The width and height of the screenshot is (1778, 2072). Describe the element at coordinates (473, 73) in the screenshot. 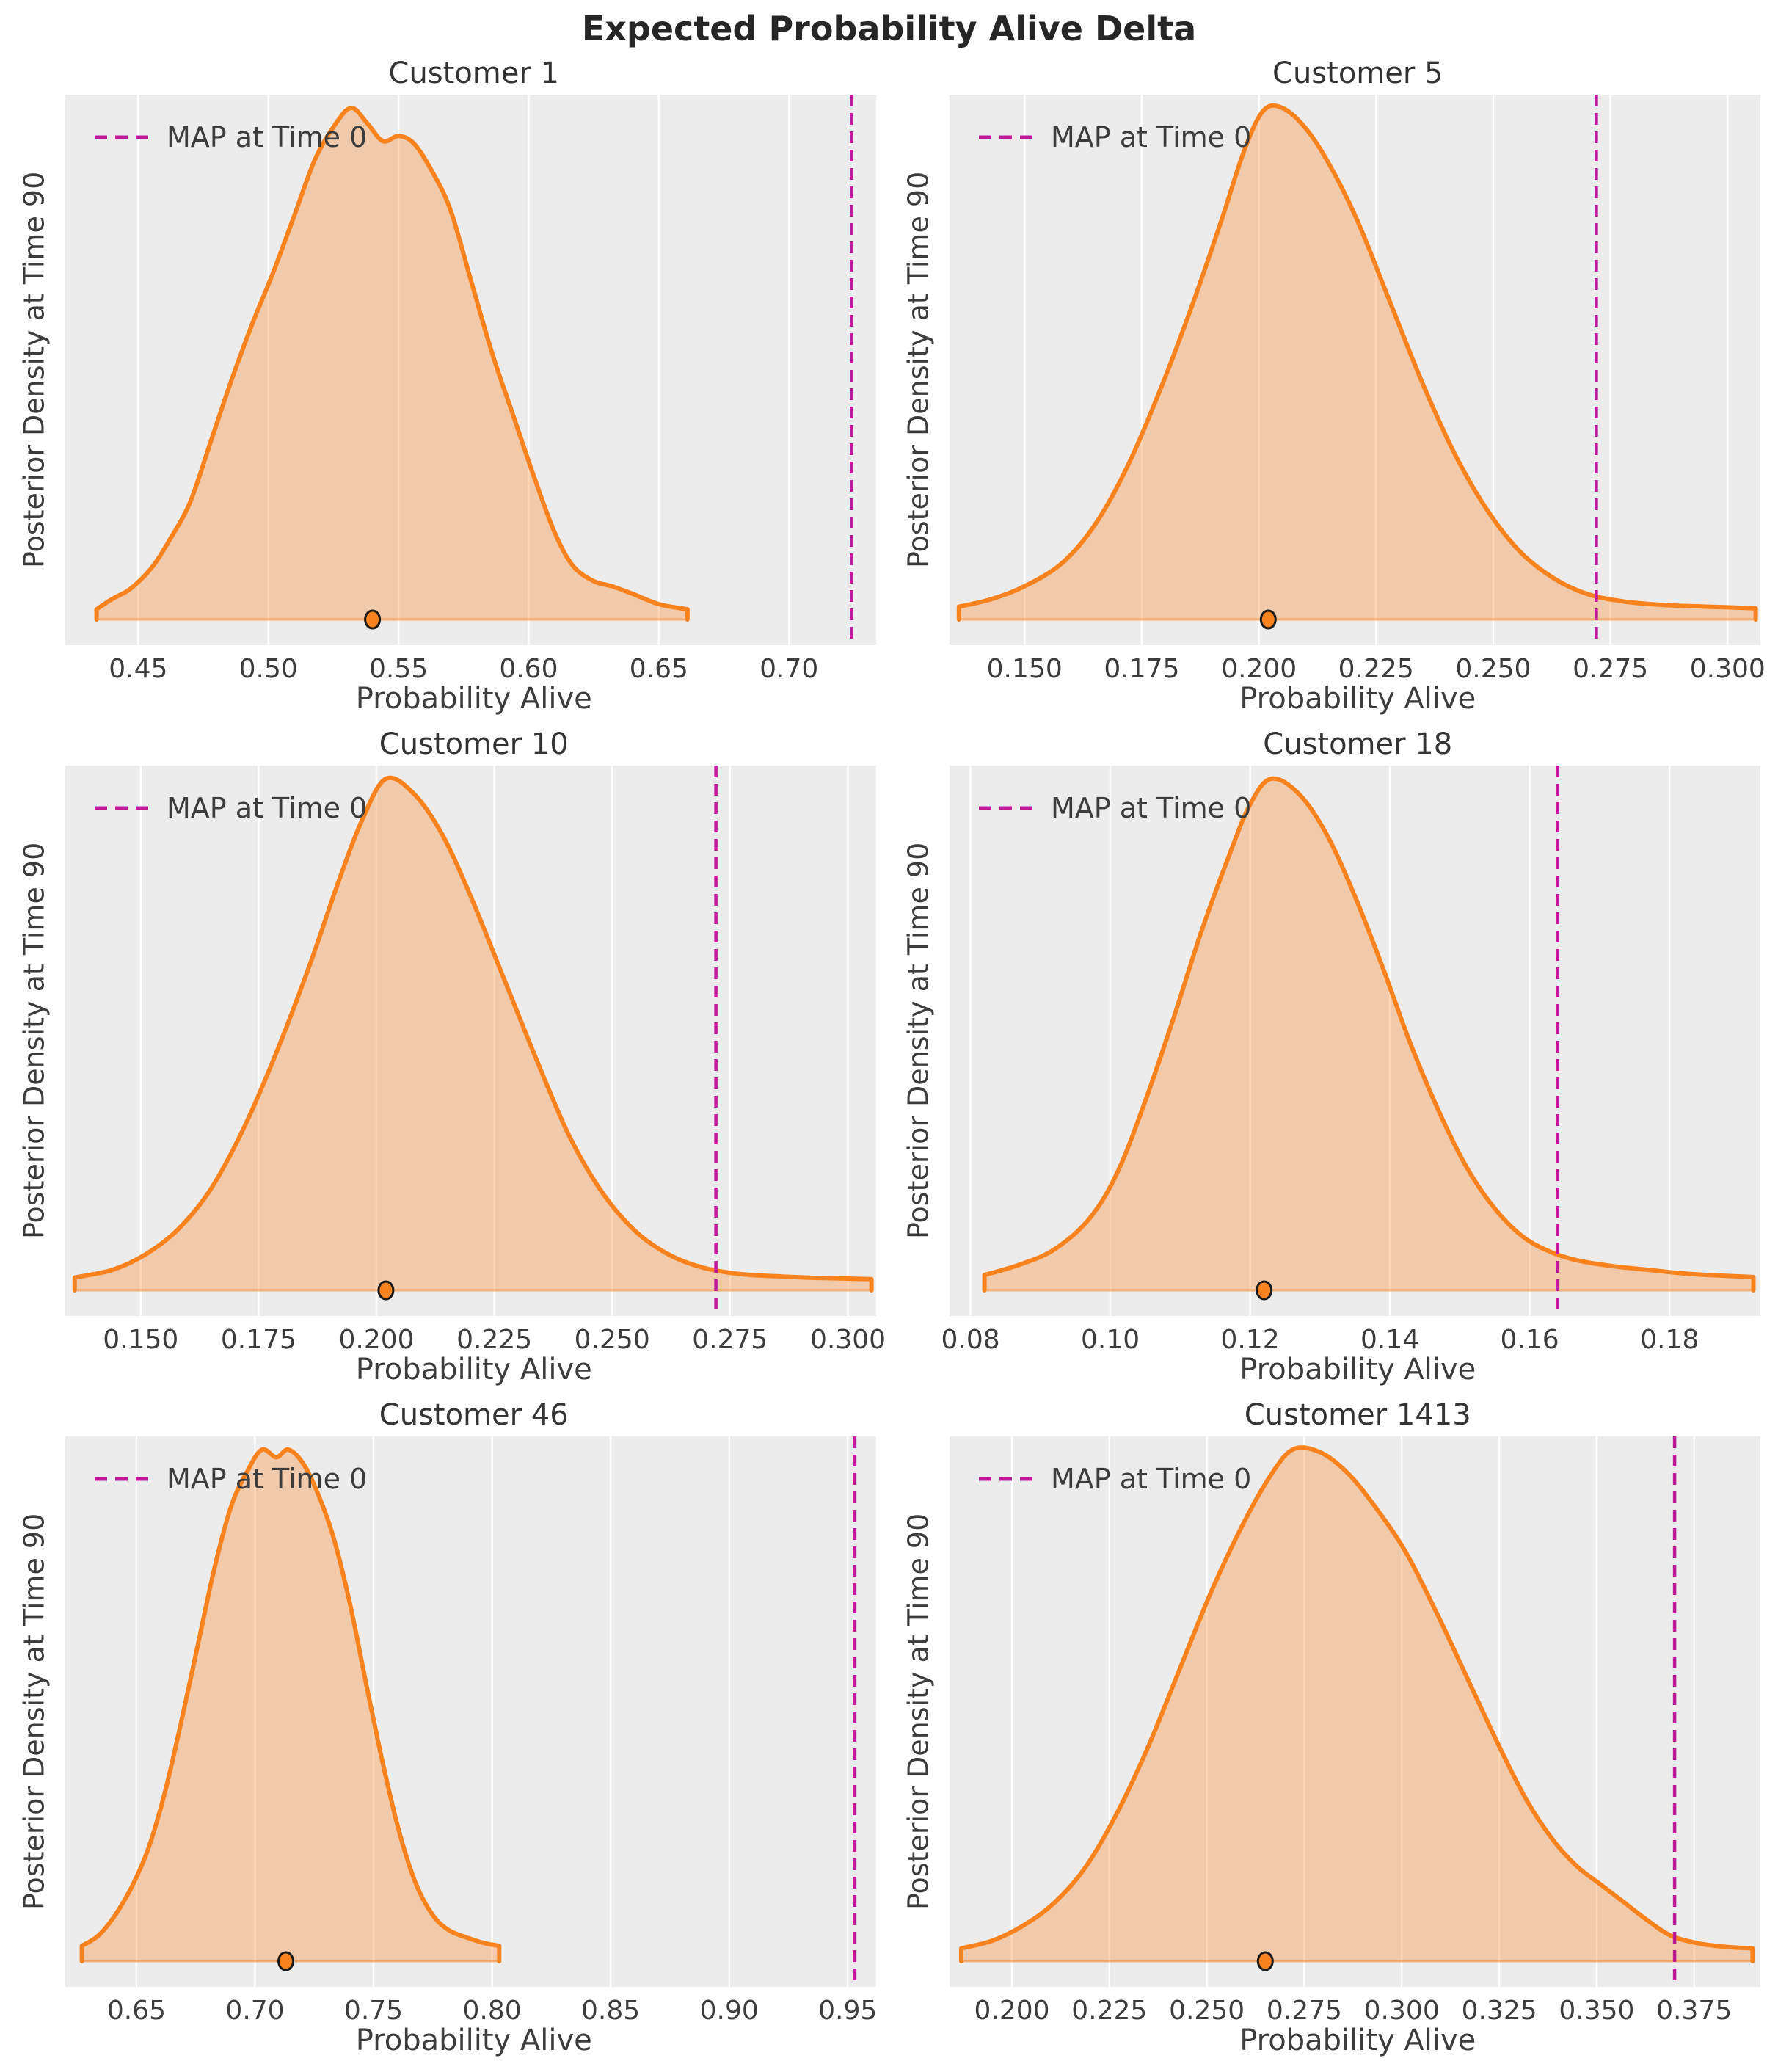

I see `subplot-title: Customer 1` at that location.